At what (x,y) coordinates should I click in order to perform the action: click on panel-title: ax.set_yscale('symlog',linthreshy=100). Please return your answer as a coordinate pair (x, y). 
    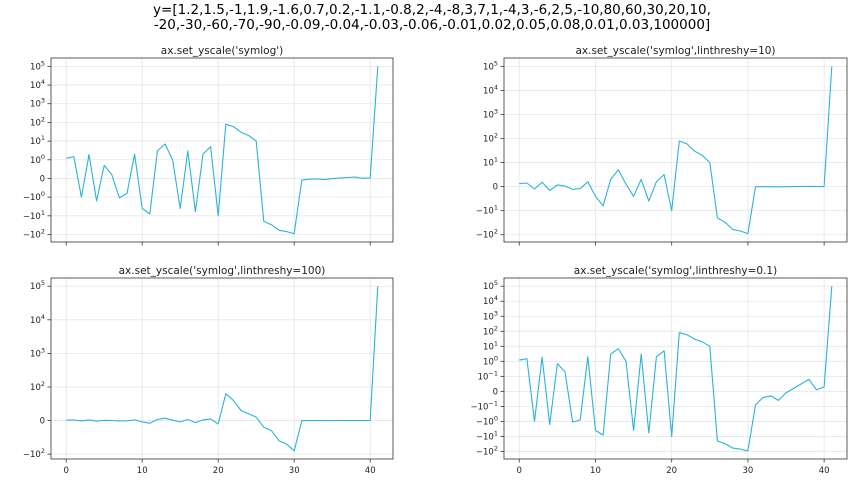
    Looking at the image, I should click on (222, 271).